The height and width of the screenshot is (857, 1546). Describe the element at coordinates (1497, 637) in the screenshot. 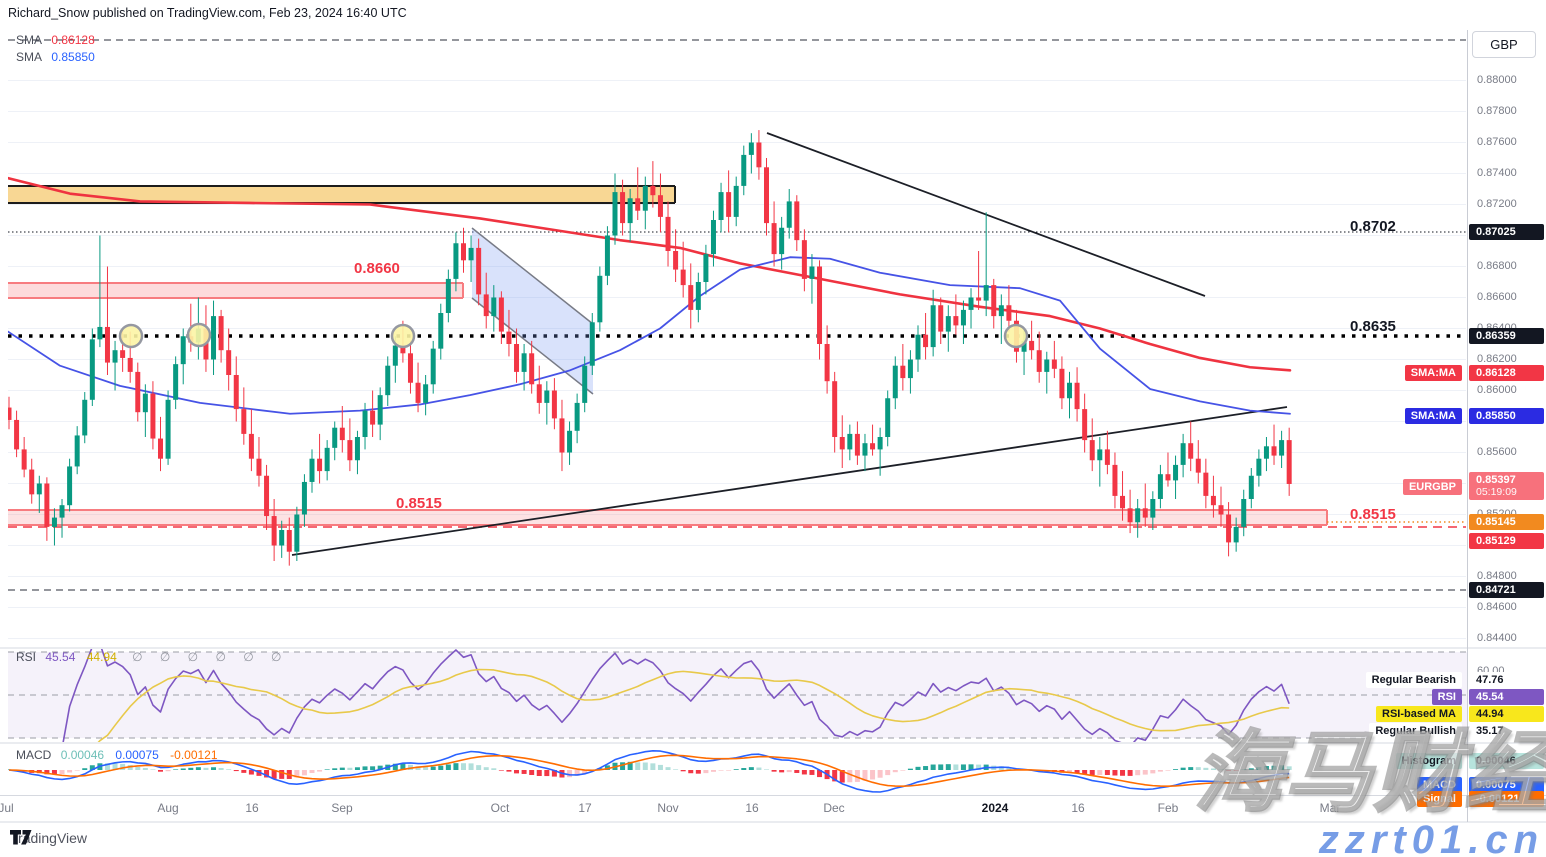

I see `price-axis-tick: 0.84400` at that location.